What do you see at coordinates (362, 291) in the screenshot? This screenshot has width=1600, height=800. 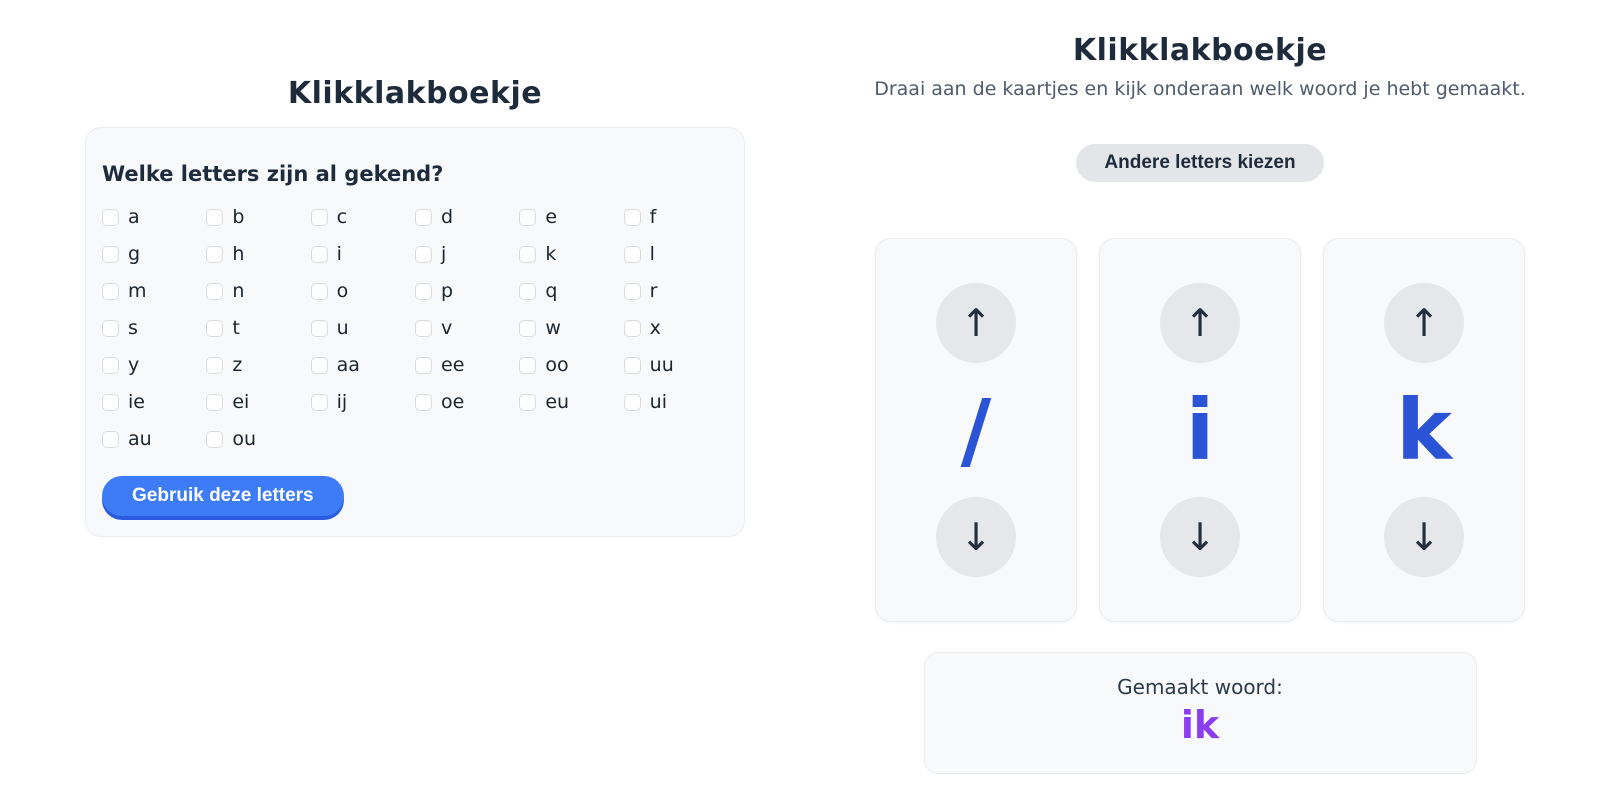 I see `letter-checkbox-item: o` at bounding box center [362, 291].